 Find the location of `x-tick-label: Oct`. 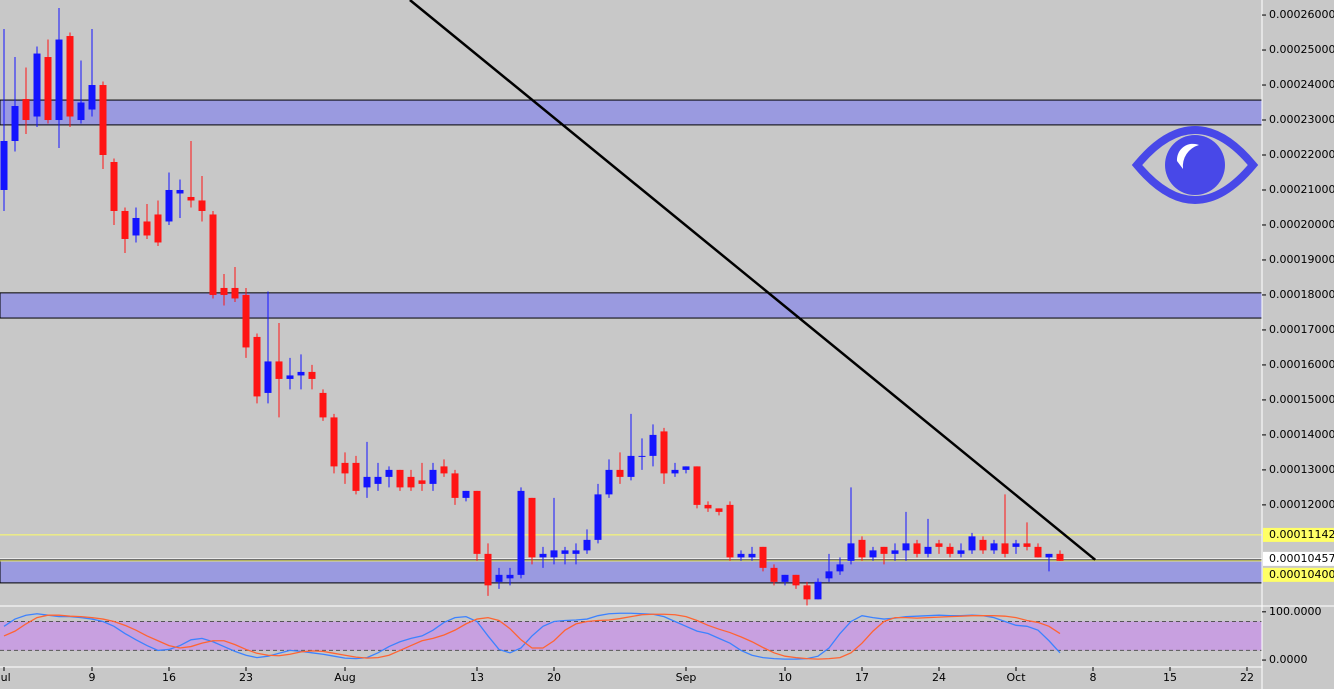

x-tick-label: Oct is located at coordinates (1016, 677).